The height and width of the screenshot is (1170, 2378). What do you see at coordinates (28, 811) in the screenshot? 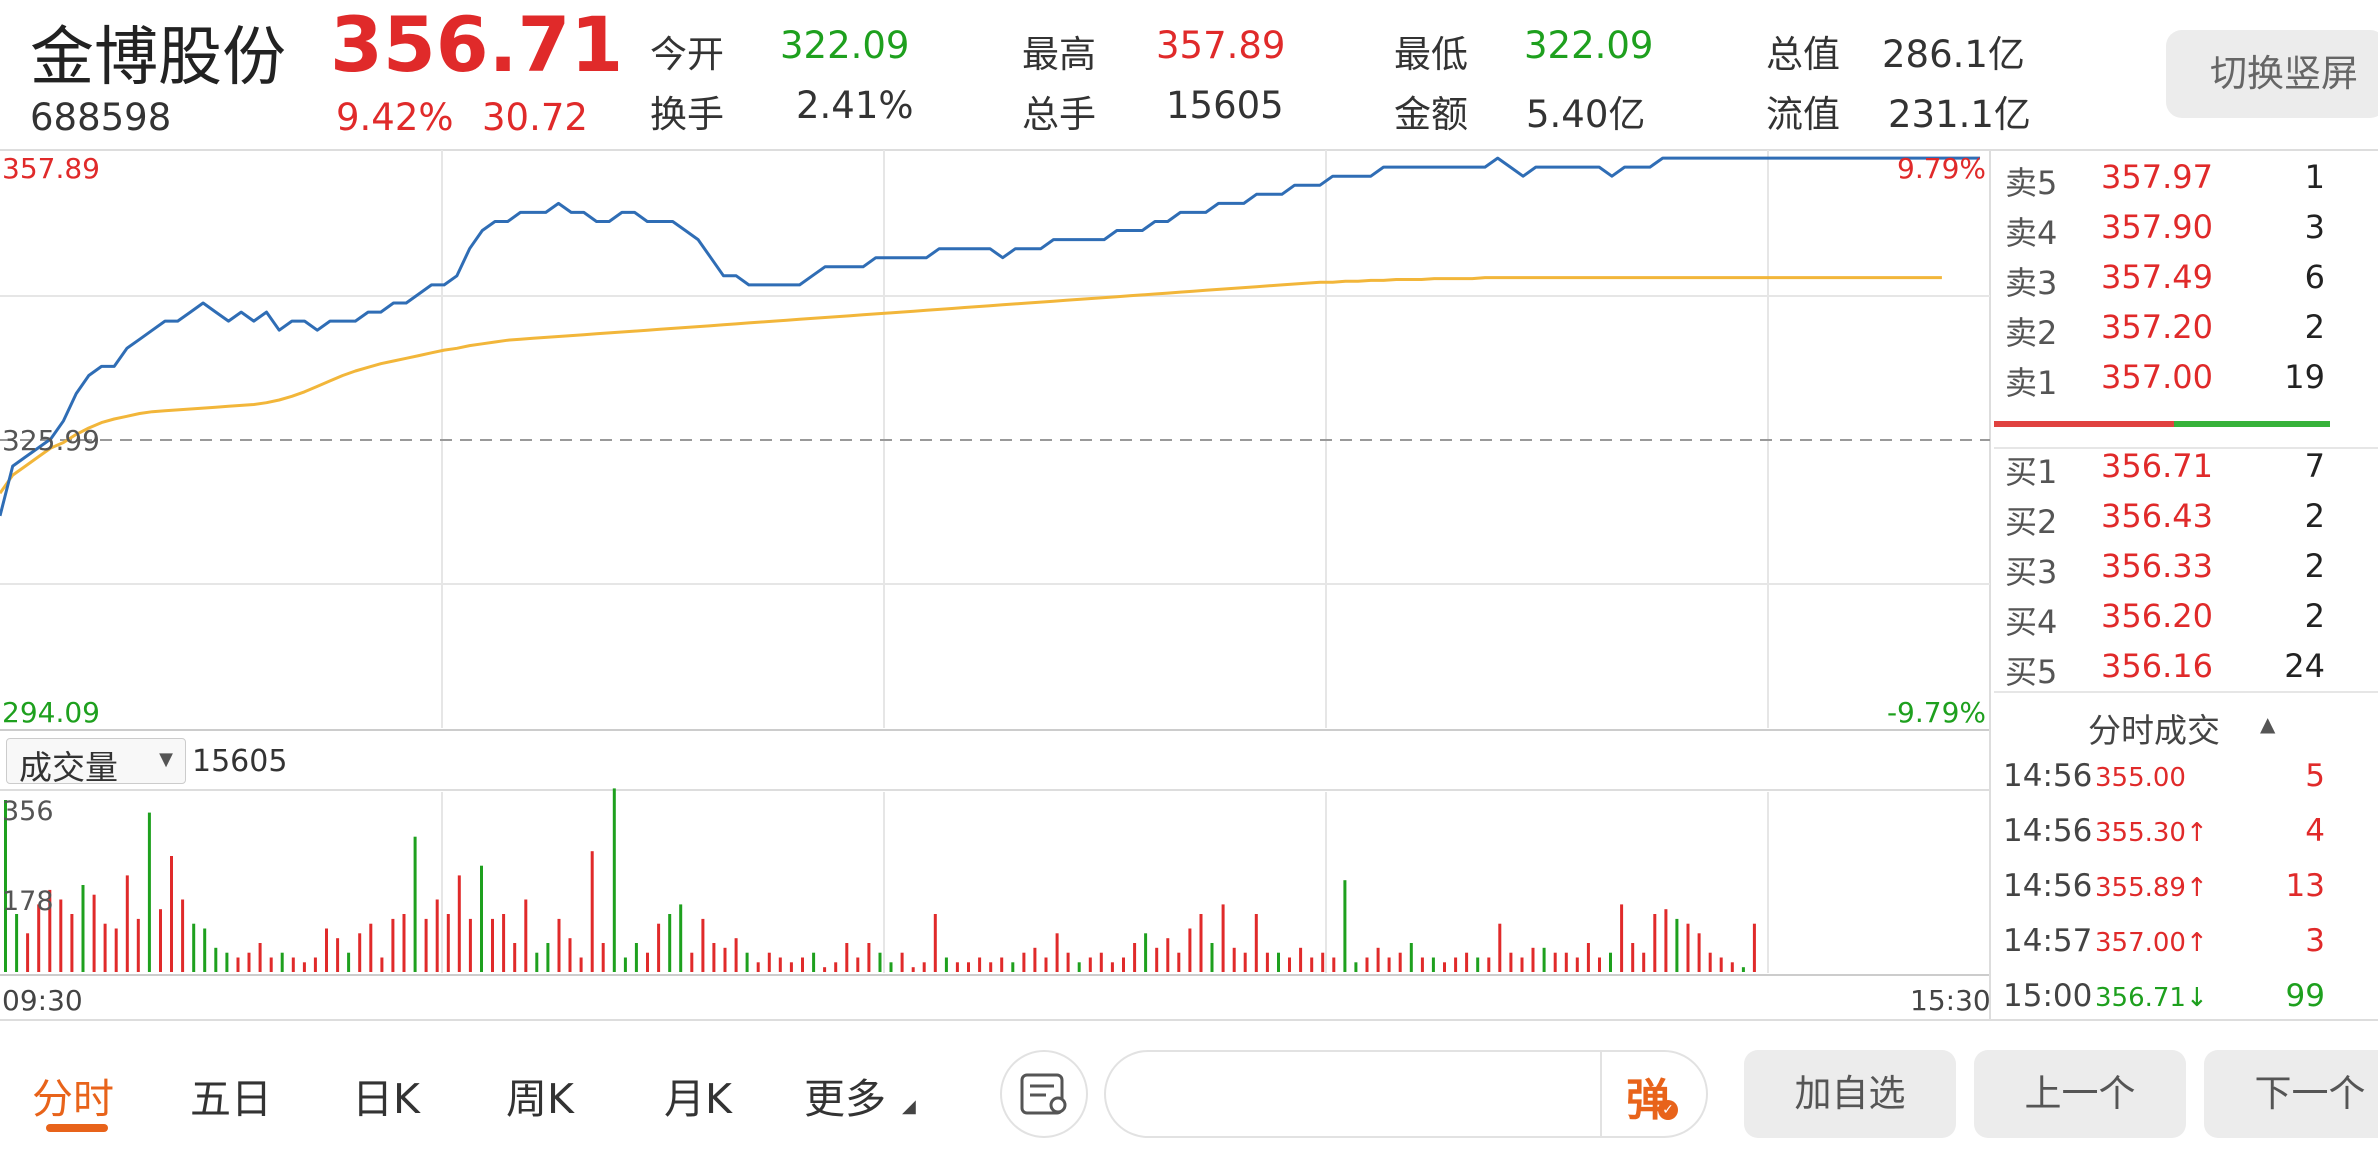
I see `volume-max-label: 356` at bounding box center [28, 811].